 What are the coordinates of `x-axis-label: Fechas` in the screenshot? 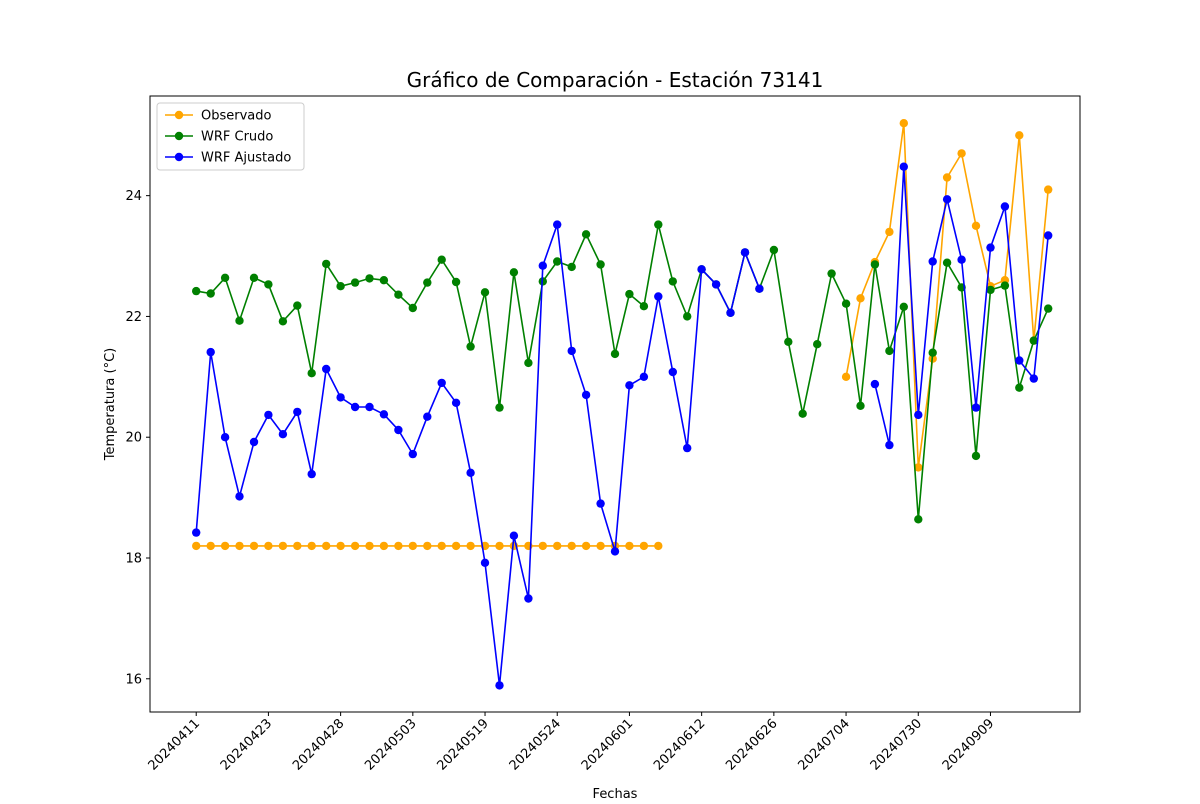 It's located at (615, 793).